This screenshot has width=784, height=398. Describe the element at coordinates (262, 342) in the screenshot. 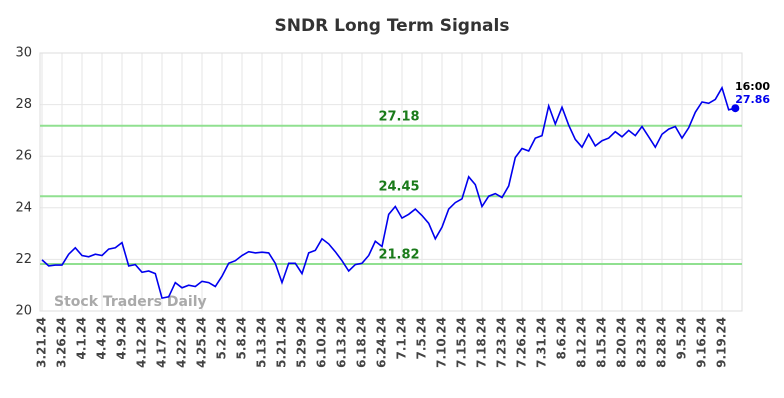

I see `x-tick-label: 5.13.24` at that location.